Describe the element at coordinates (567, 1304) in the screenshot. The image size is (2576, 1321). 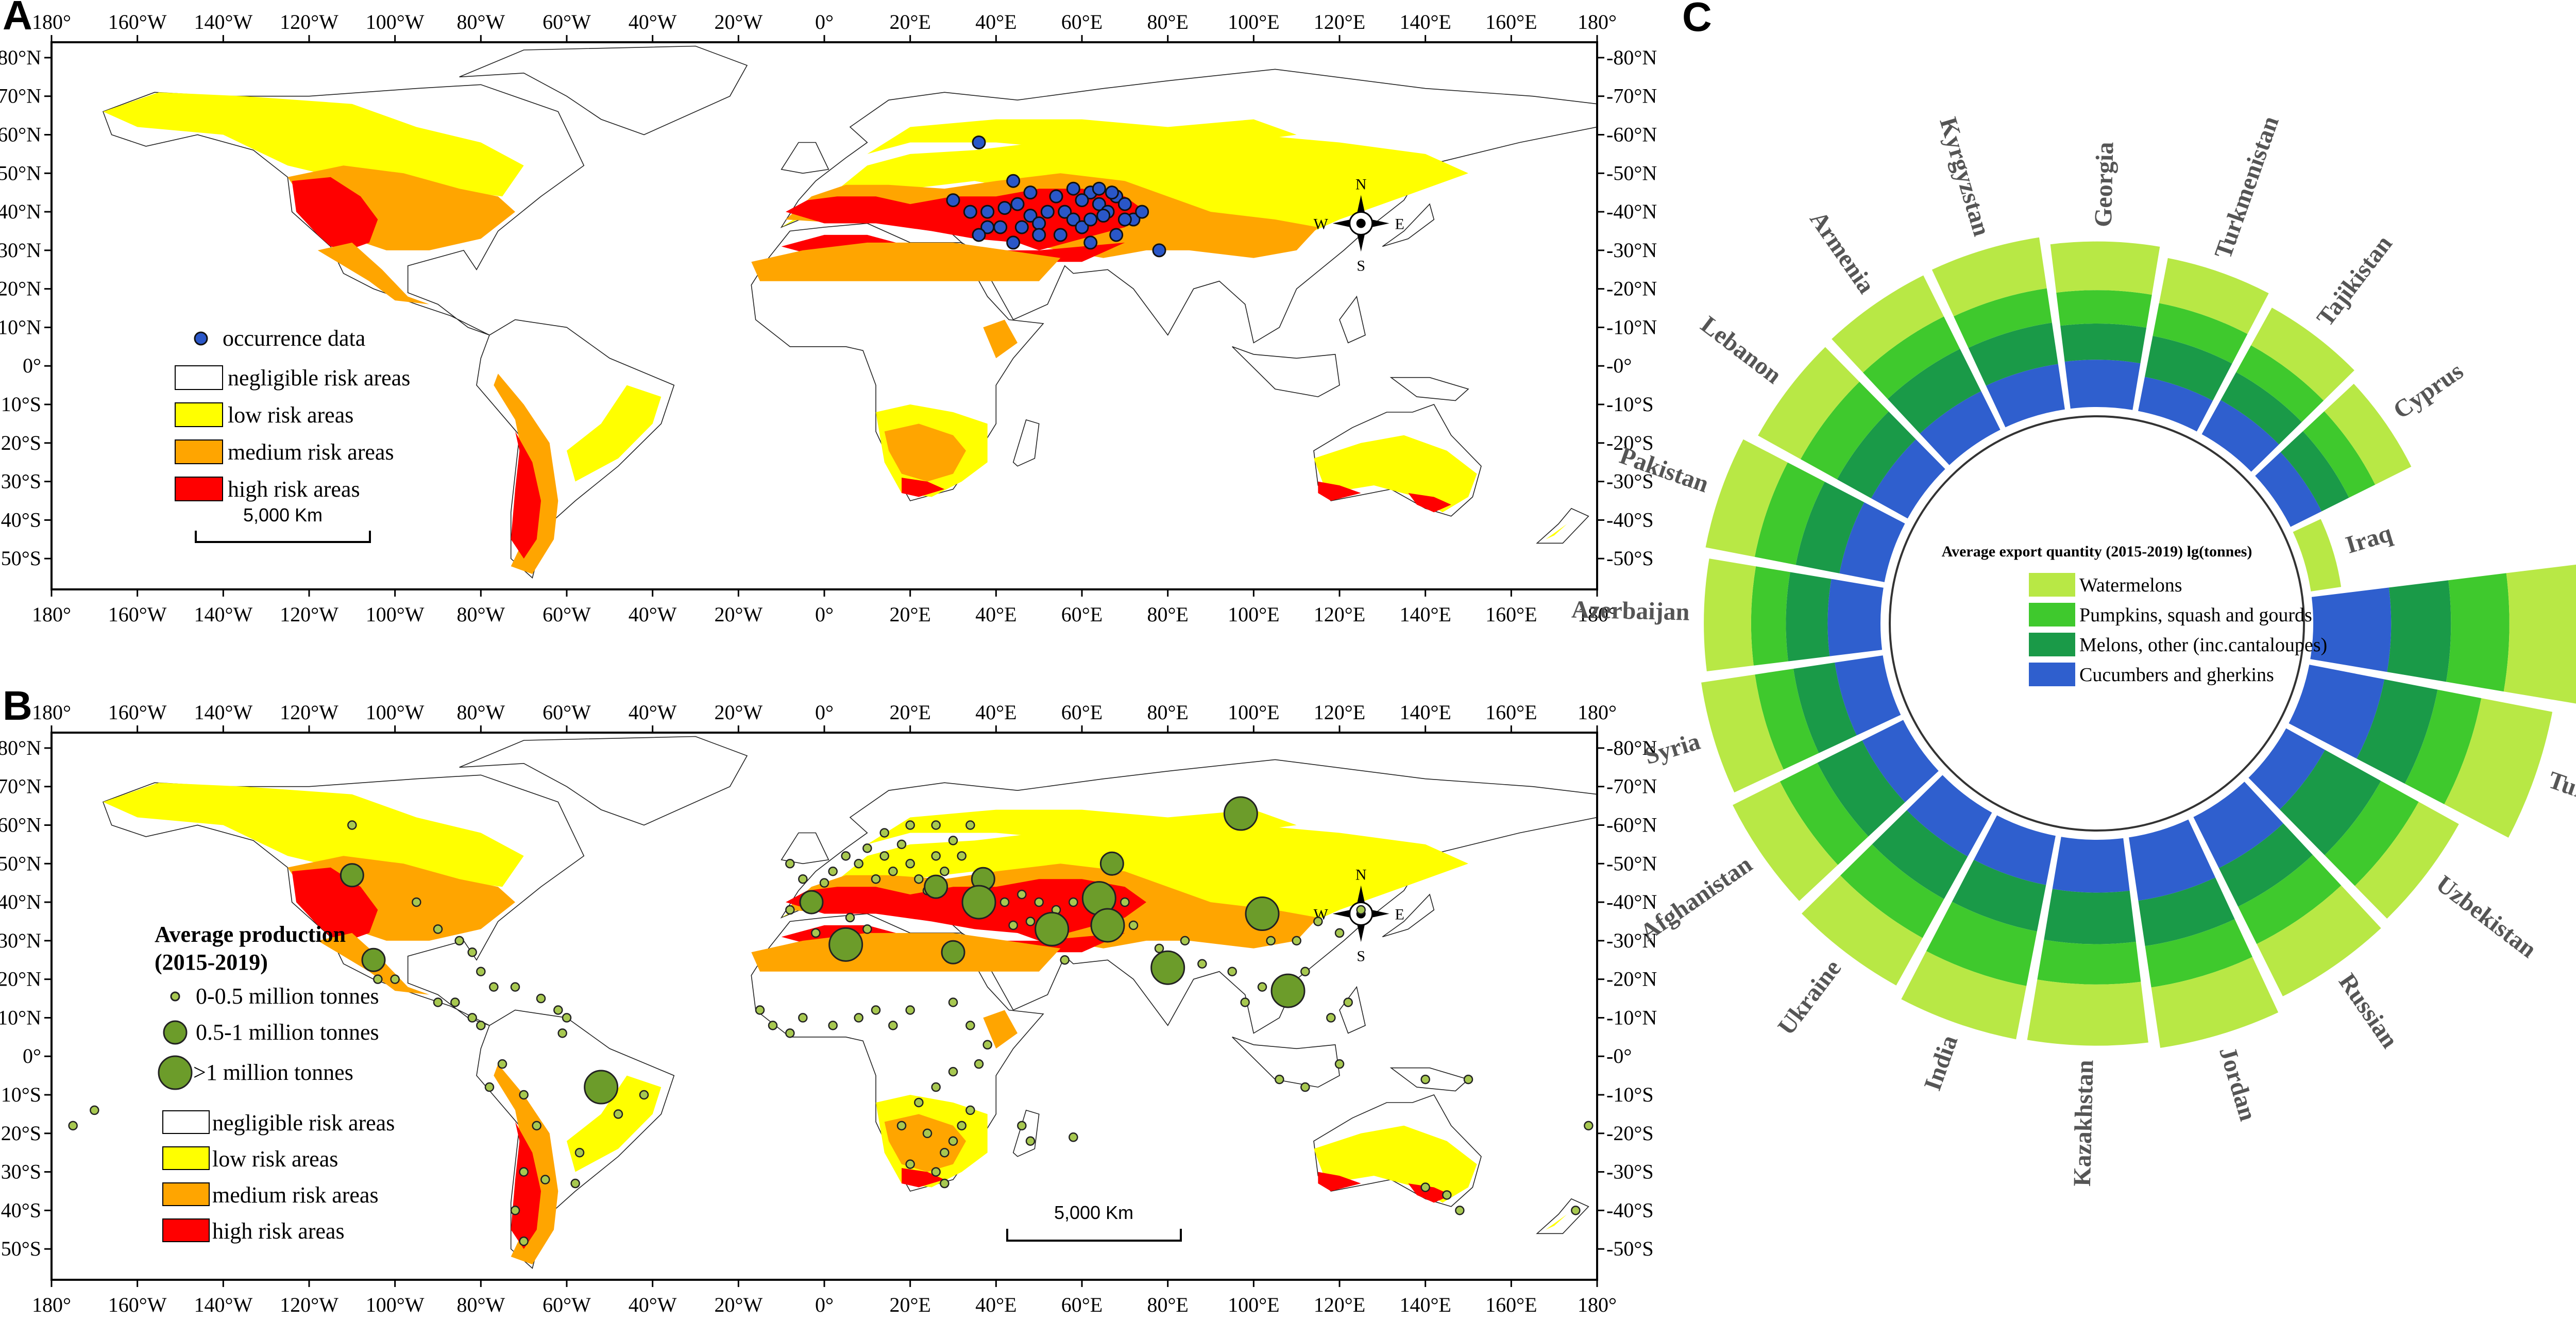
I see `lon-label-bottom: 60°W` at that location.